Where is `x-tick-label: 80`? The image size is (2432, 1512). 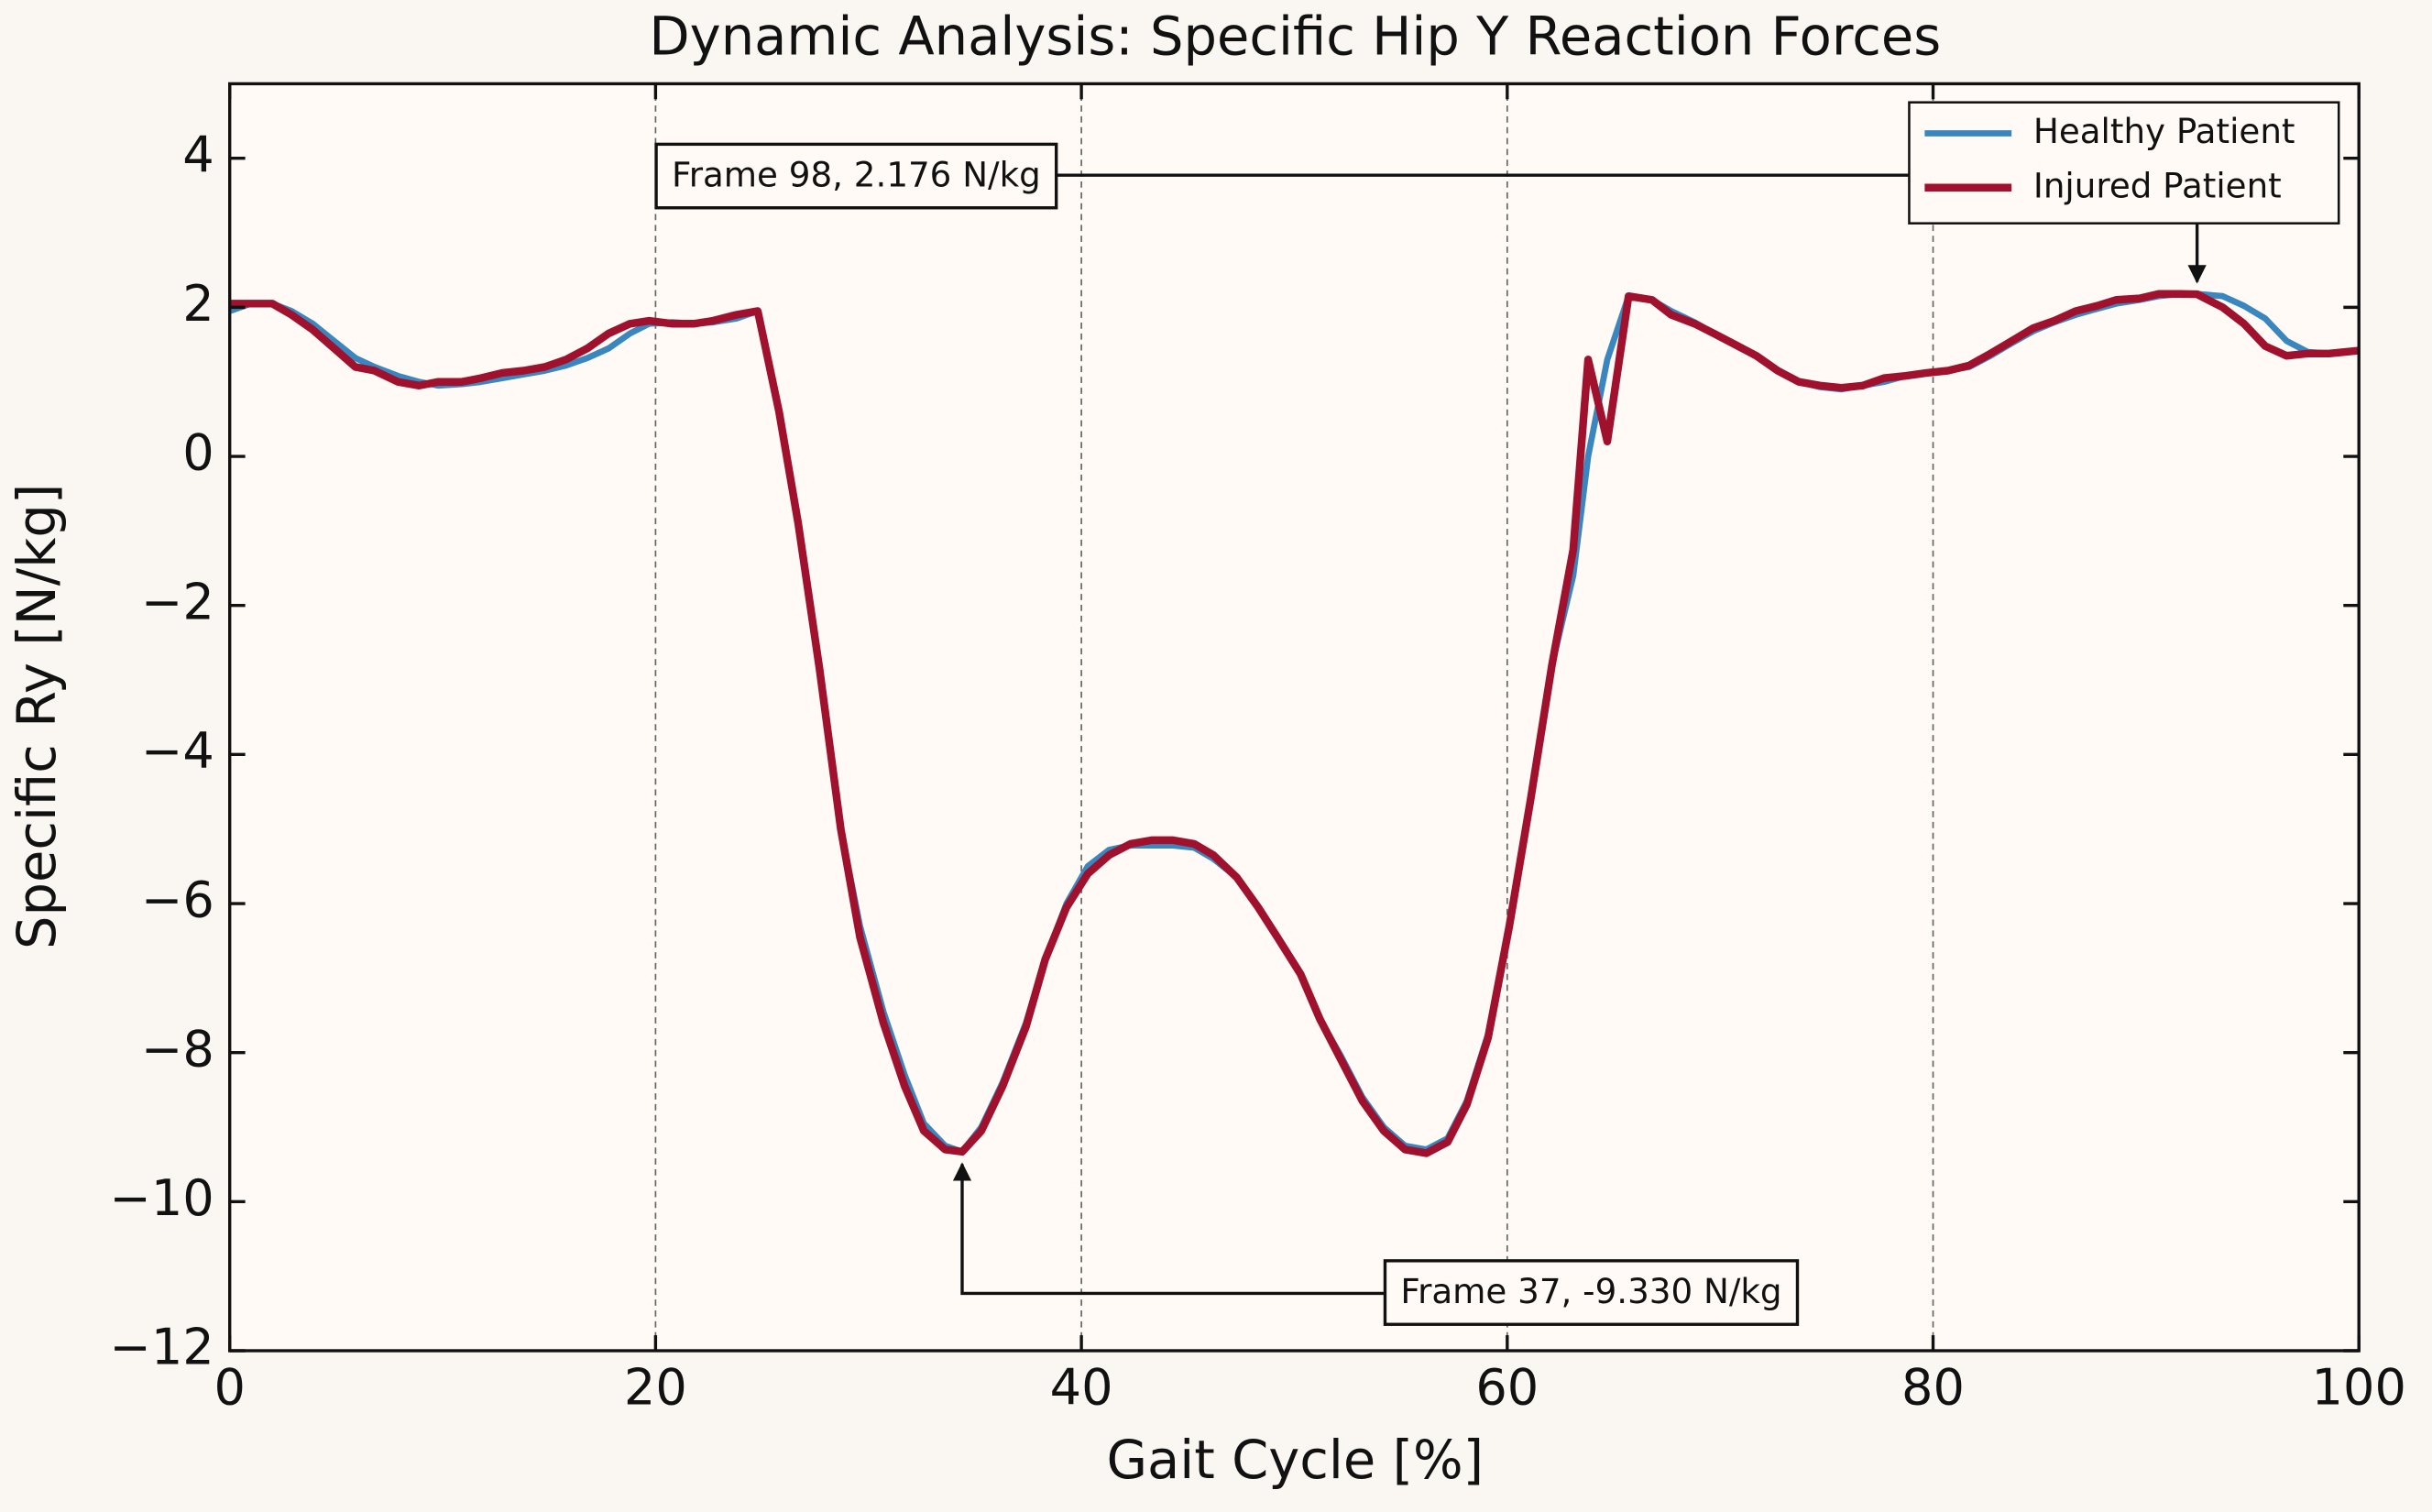 x-tick-label: 80 is located at coordinates (1933, 1388).